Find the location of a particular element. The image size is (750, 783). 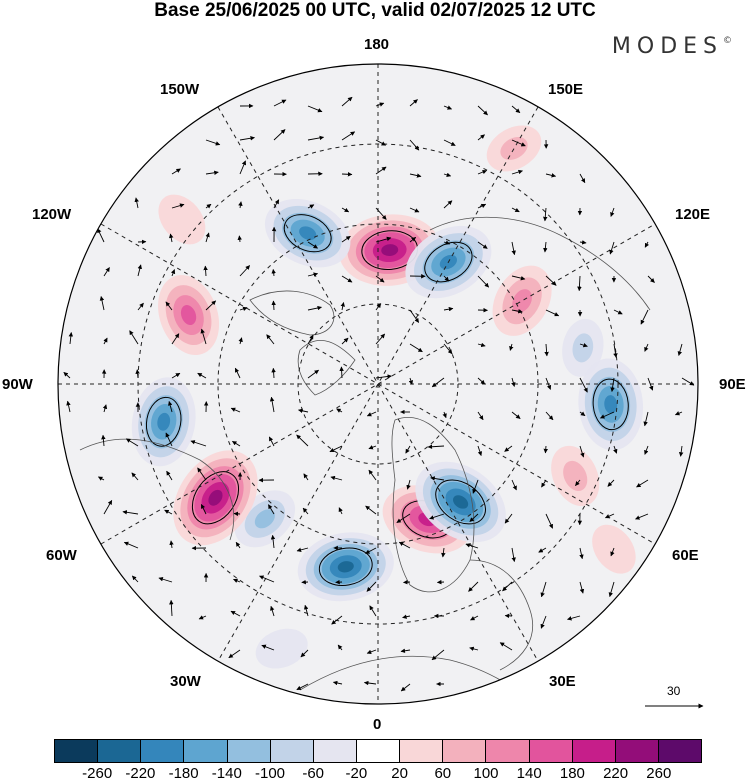

lon-label-180: 180 is located at coordinates (377, 44).